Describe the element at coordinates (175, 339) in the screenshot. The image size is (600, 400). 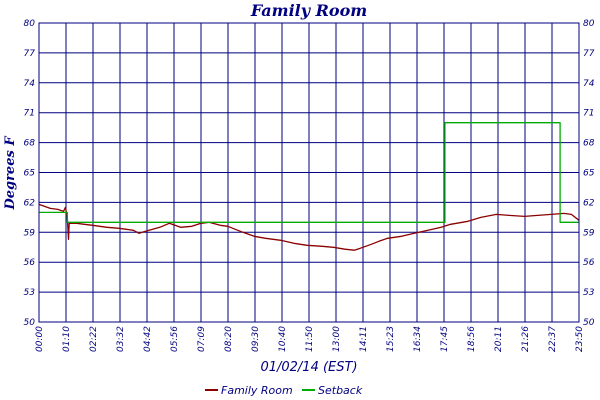
I see `x-tick-label: 05:56` at that location.